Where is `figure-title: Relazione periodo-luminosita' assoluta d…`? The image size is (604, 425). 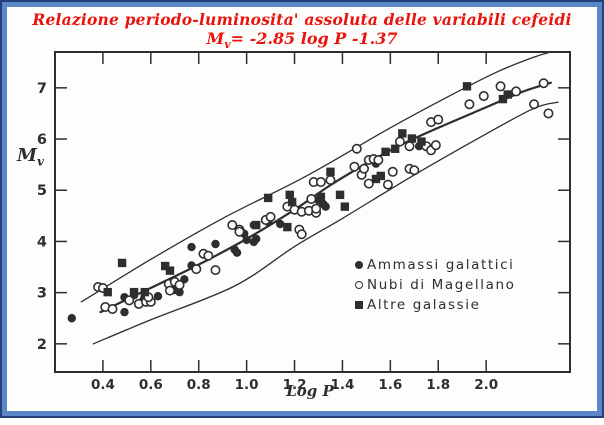 figure-title: Relazione periodo-luminosita' assoluta d… is located at coordinates (302, 19).